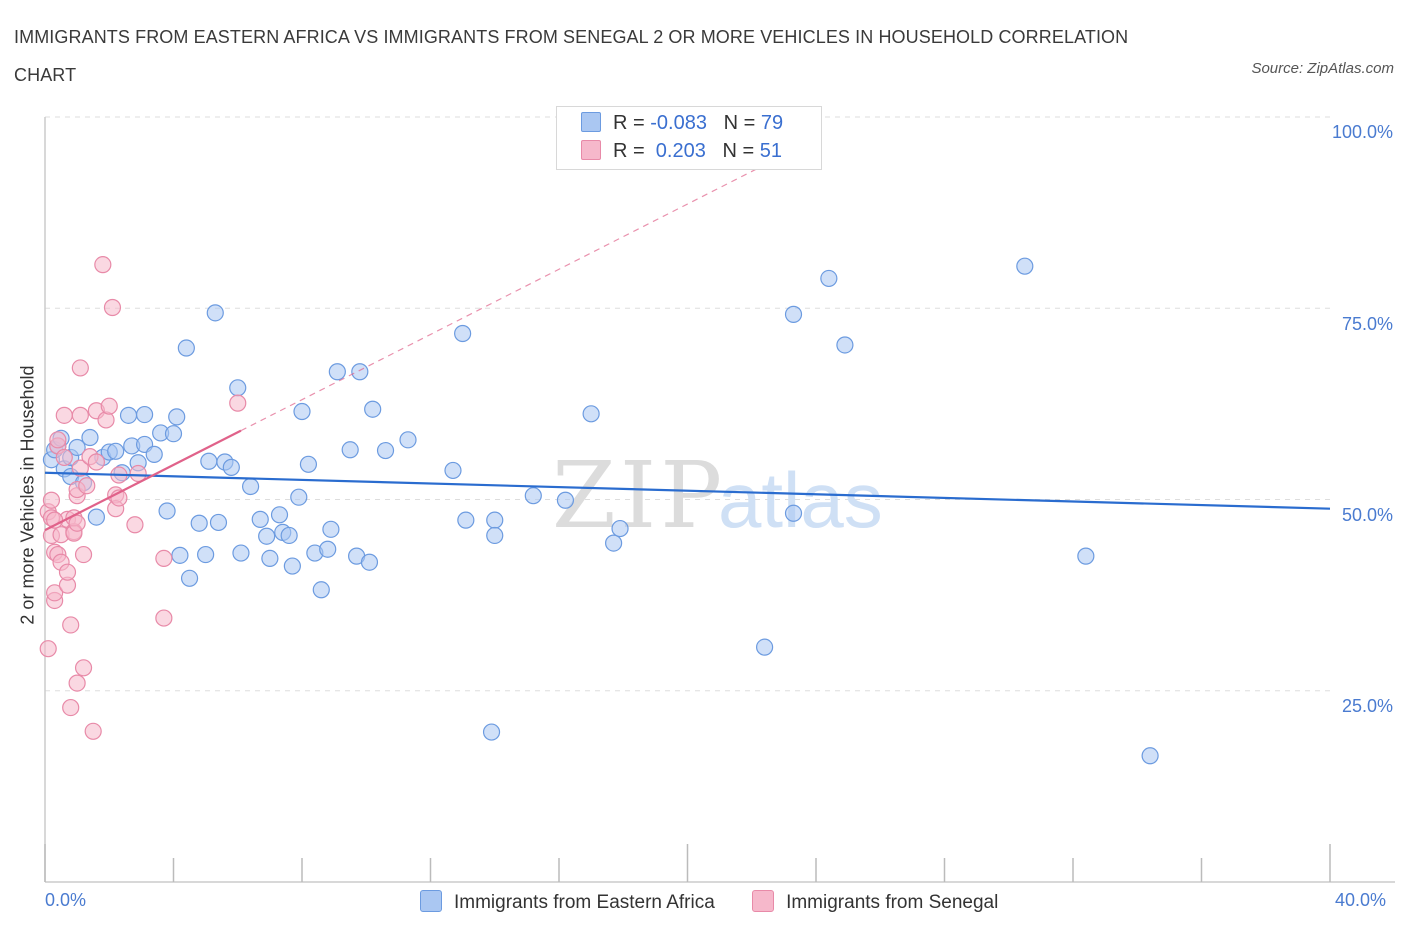 The width and height of the screenshot is (1406, 930). I want to click on legend-n-value: 79, so click(772, 123).